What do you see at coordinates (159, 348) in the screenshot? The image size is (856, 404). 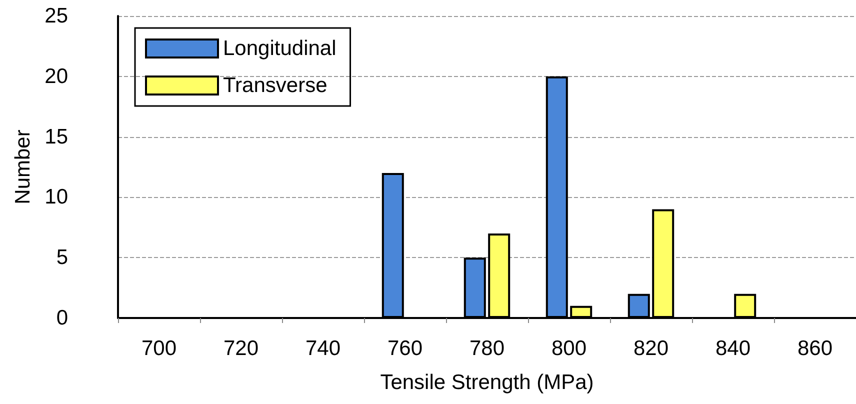 I see `x-tick-label: 700` at bounding box center [159, 348].